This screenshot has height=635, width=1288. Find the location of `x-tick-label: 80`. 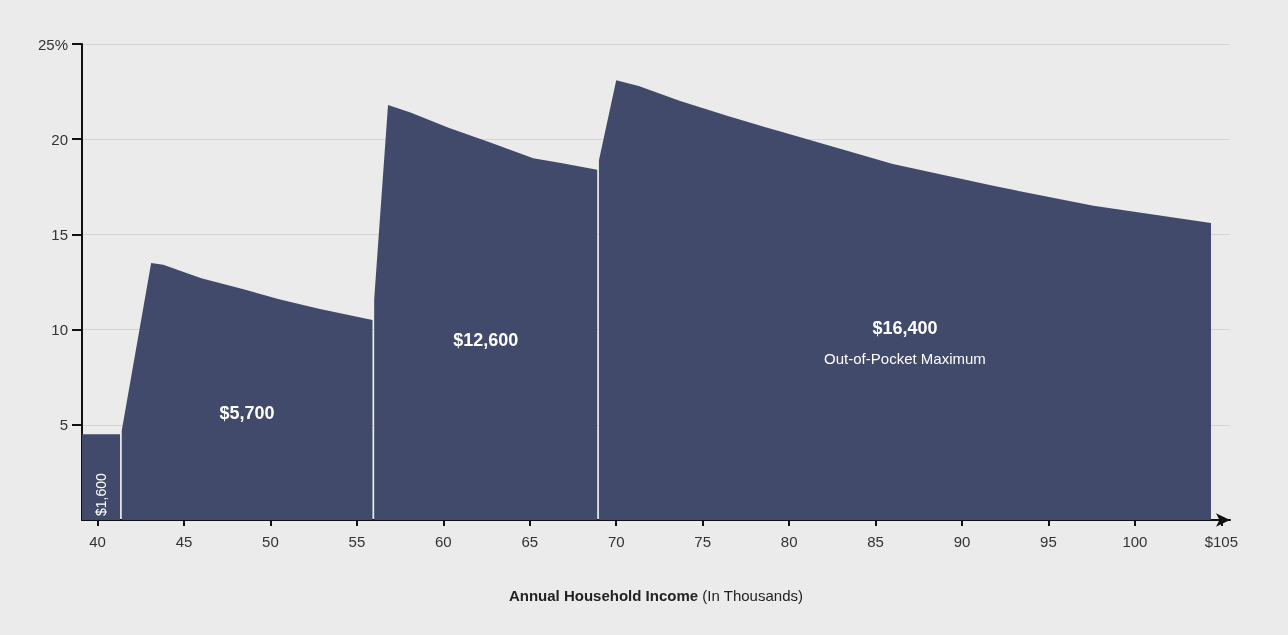

x-tick-label: 80 is located at coordinates (789, 541).